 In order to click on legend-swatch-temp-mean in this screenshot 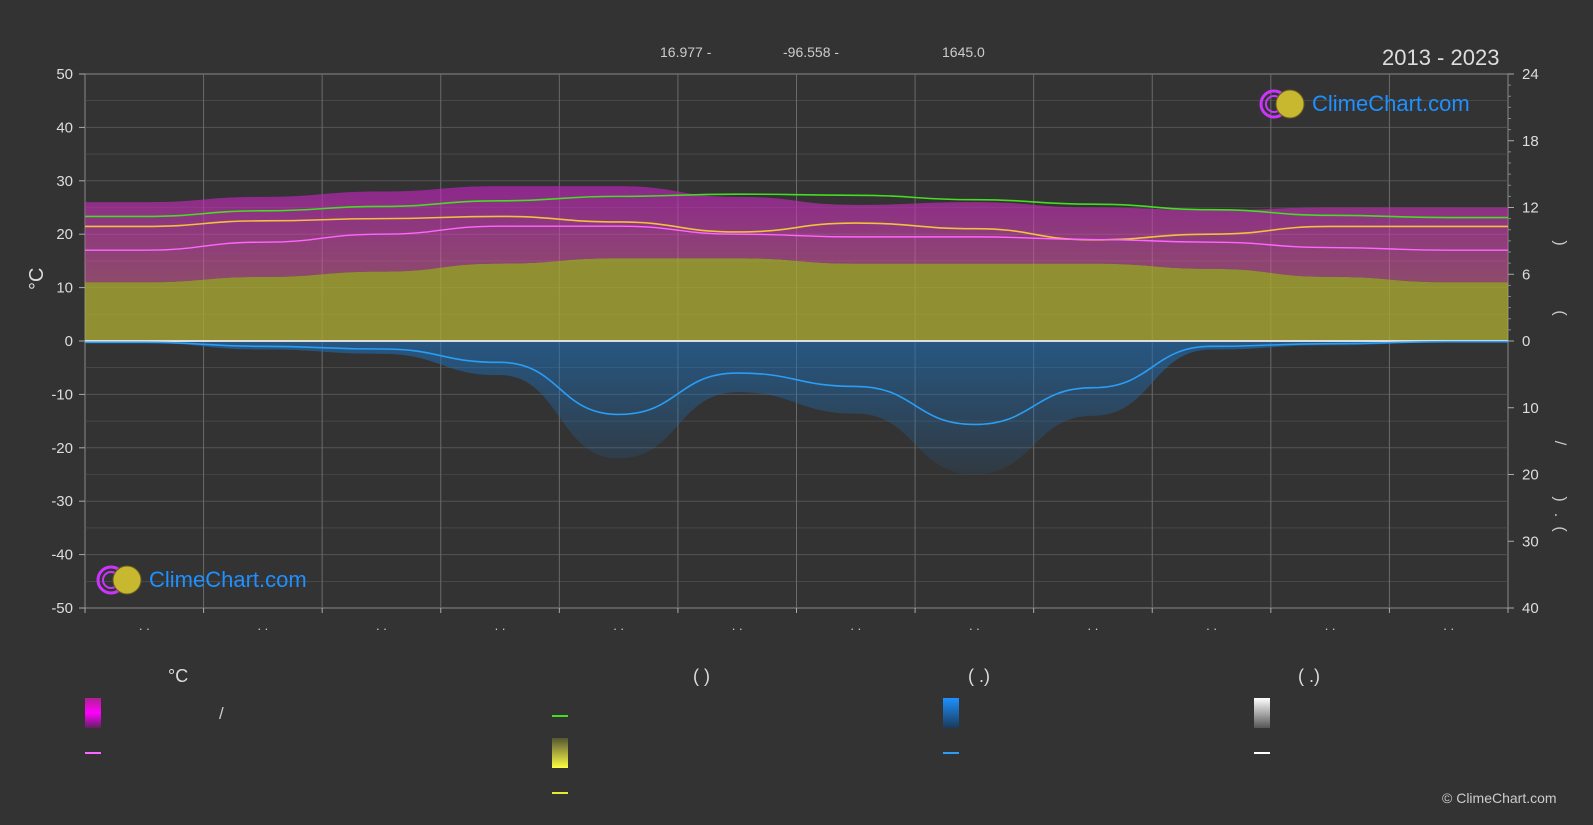, I will do `click(93, 753)`.